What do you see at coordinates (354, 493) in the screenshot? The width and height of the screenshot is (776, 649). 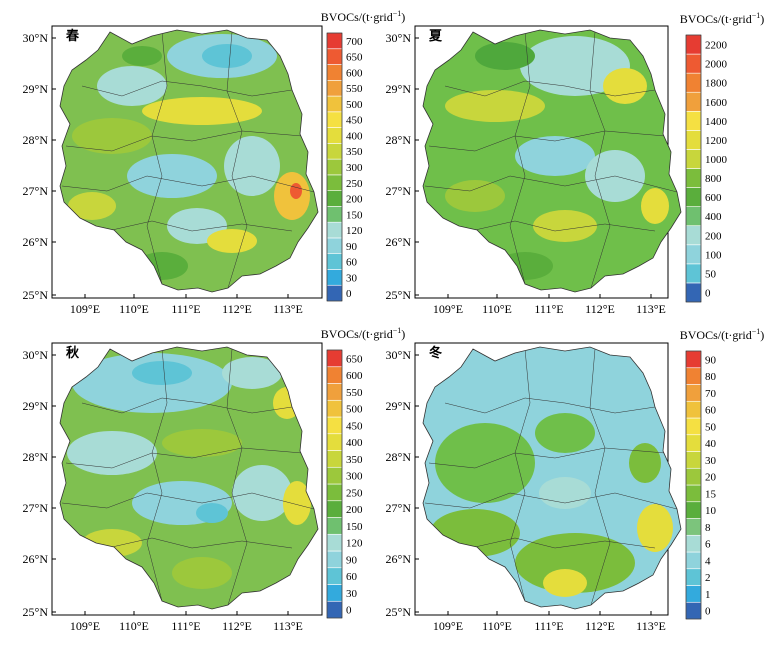 I see `colorbar-tick-label: 250` at bounding box center [354, 493].